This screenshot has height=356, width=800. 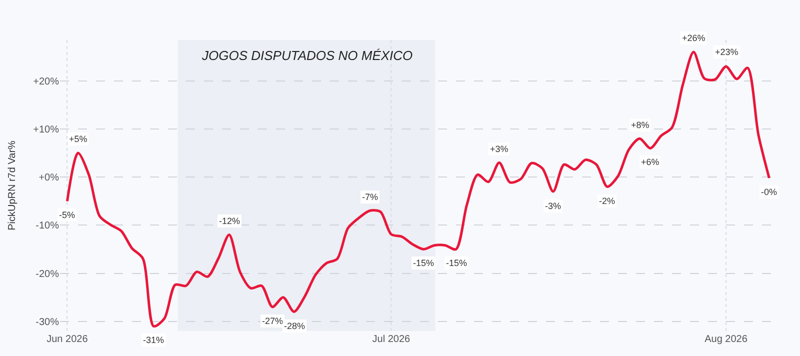 What do you see at coordinates (48, 322) in the screenshot?
I see `y-tick-label: -30%` at bounding box center [48, 322].